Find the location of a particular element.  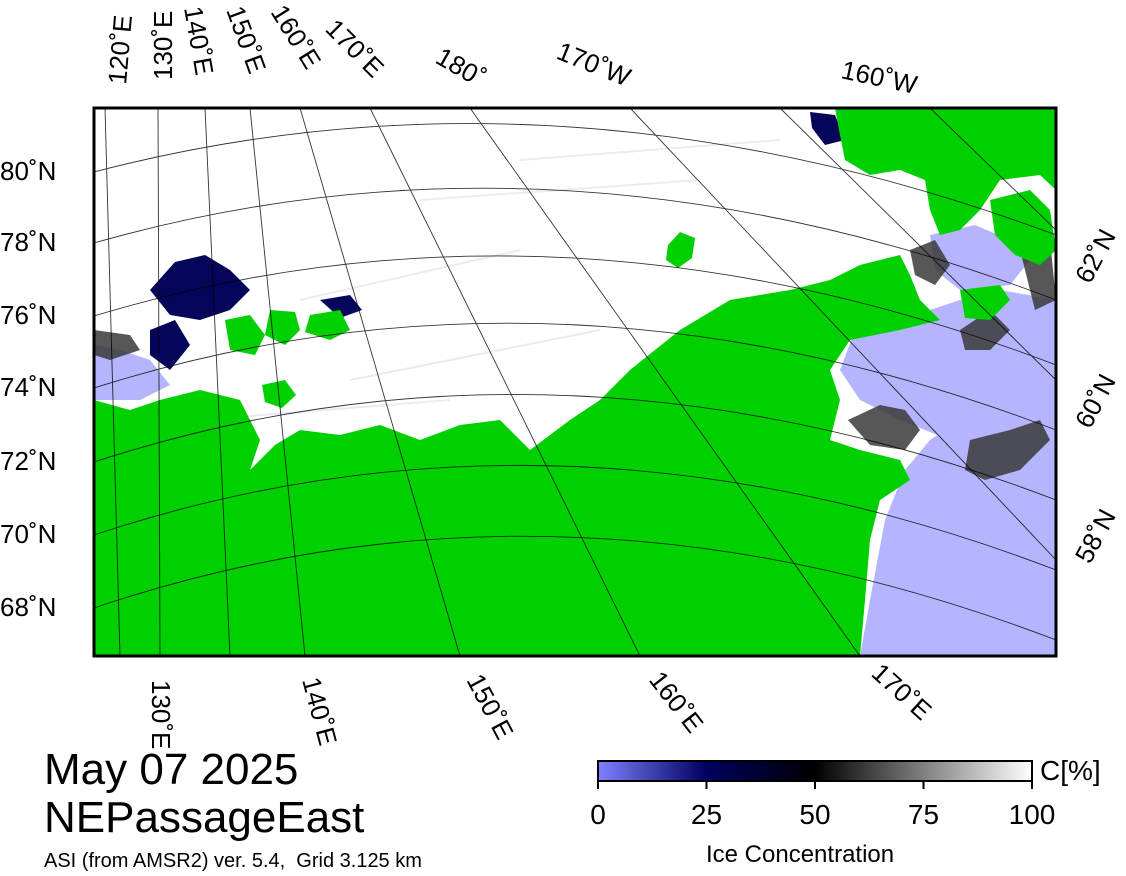

lat-label: 68˚N is located at coordinates (28, 607).